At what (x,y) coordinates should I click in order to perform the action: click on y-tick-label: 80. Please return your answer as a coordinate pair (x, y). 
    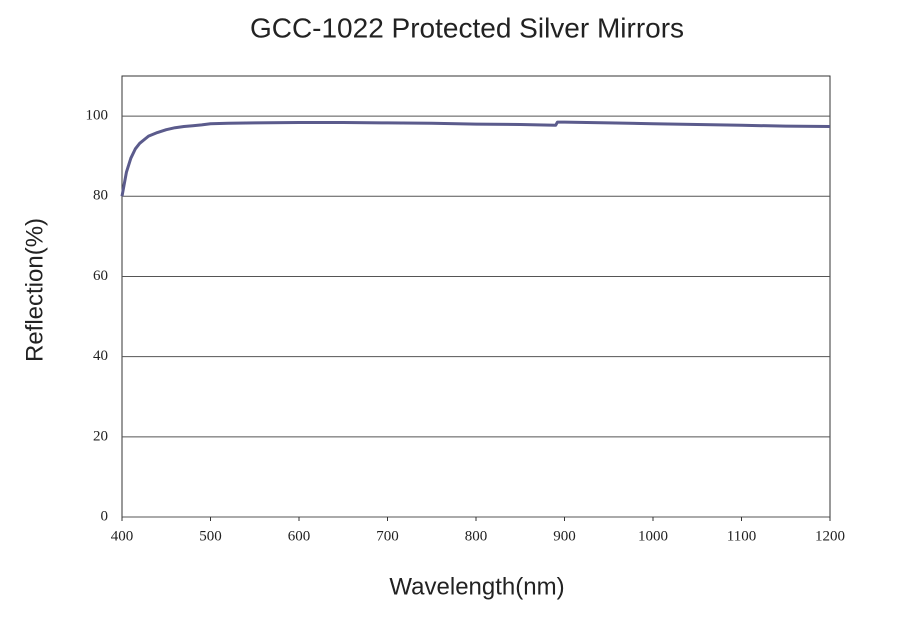
    Looking at the image, I should click on (100, 196).